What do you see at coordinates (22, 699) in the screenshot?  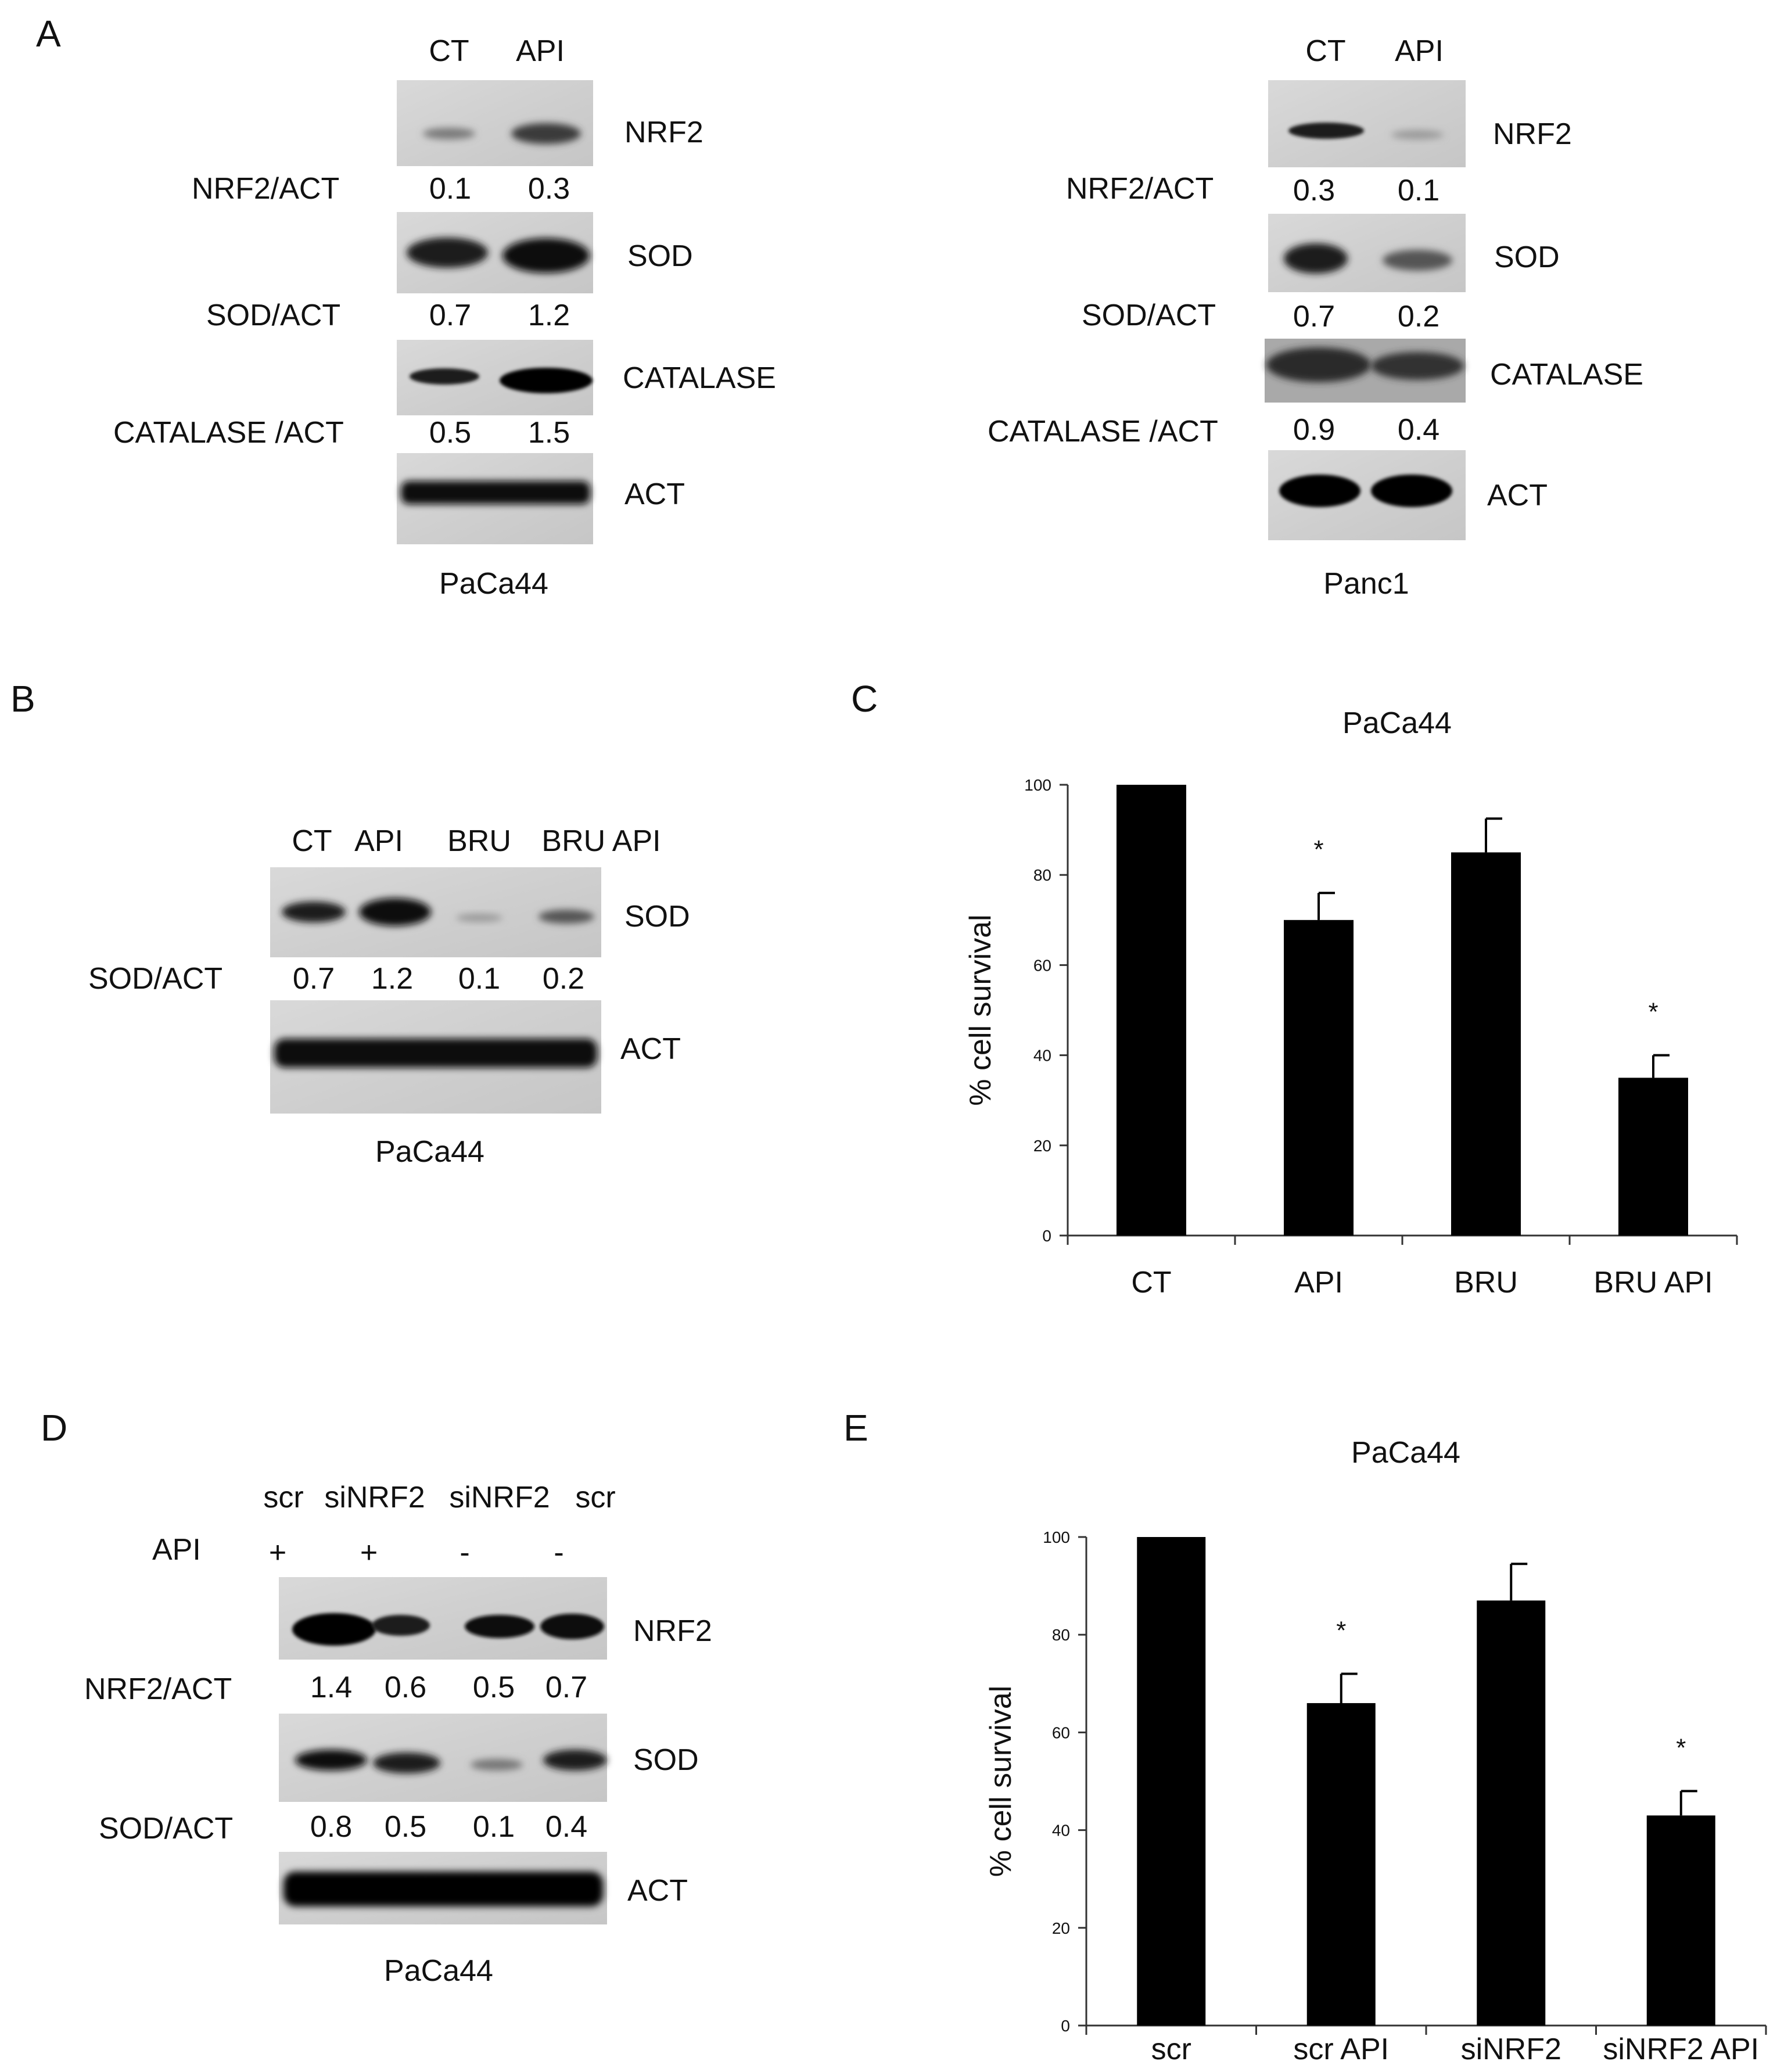 I see `panel-letter-b: B` at bounding box center [22, 699].